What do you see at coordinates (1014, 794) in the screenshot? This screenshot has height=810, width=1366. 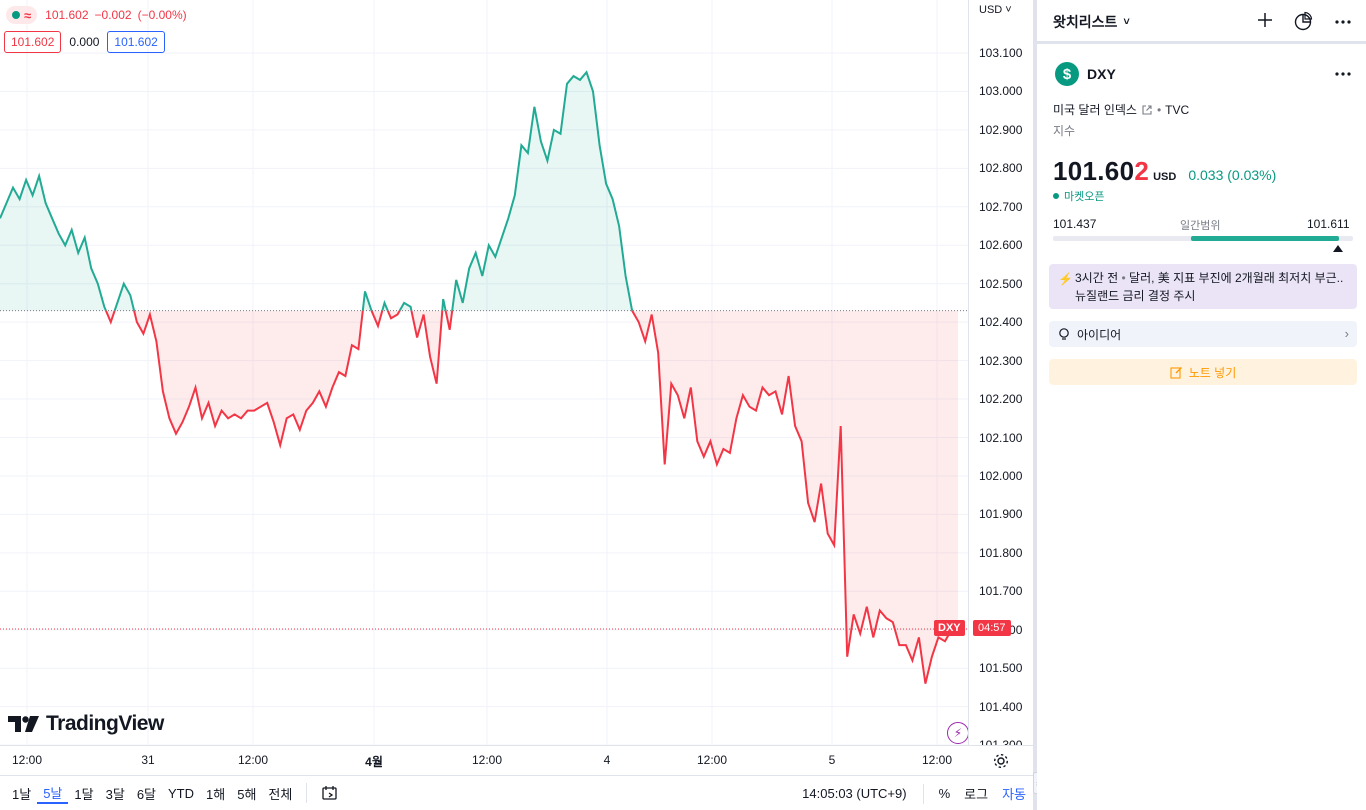 I see `auto-scale-toggle: 자동` at bounding box center [1014, 794].